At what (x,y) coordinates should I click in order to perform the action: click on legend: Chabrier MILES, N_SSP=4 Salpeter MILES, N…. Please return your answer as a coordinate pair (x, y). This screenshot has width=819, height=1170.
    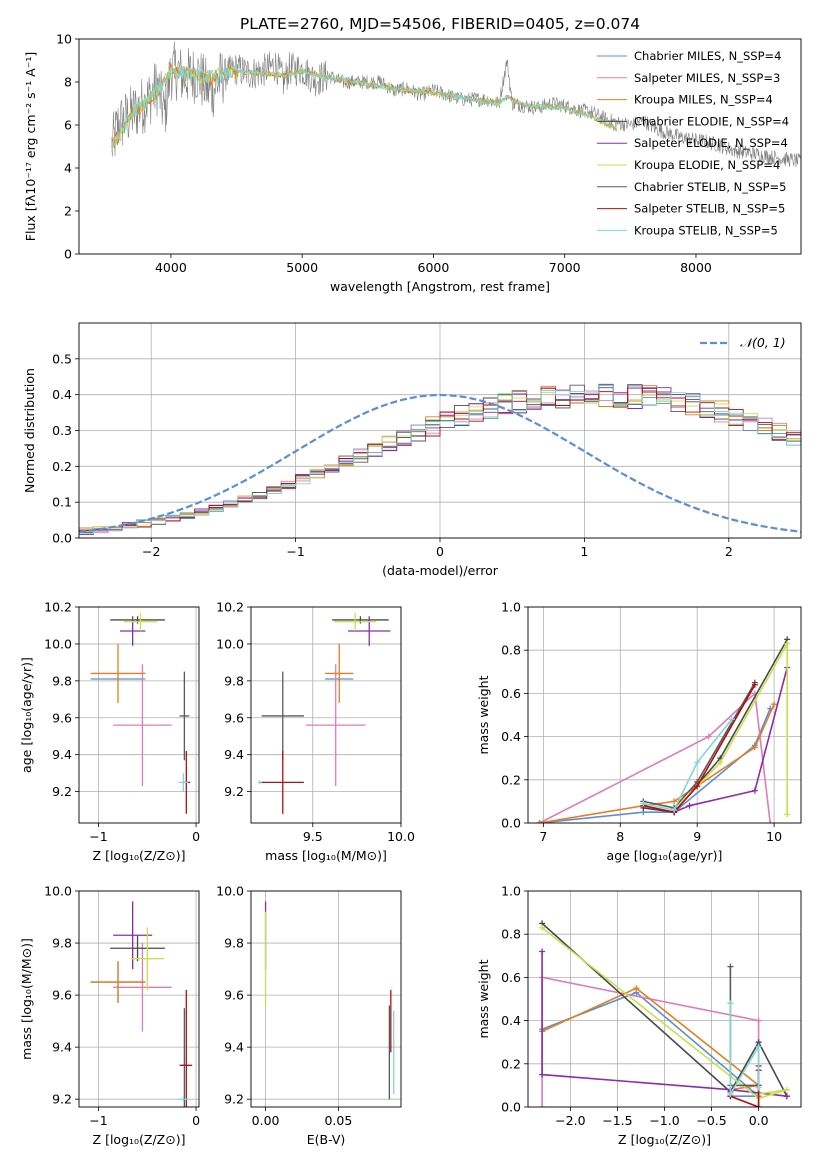
    Looking at the image, I should click on (693, 143).